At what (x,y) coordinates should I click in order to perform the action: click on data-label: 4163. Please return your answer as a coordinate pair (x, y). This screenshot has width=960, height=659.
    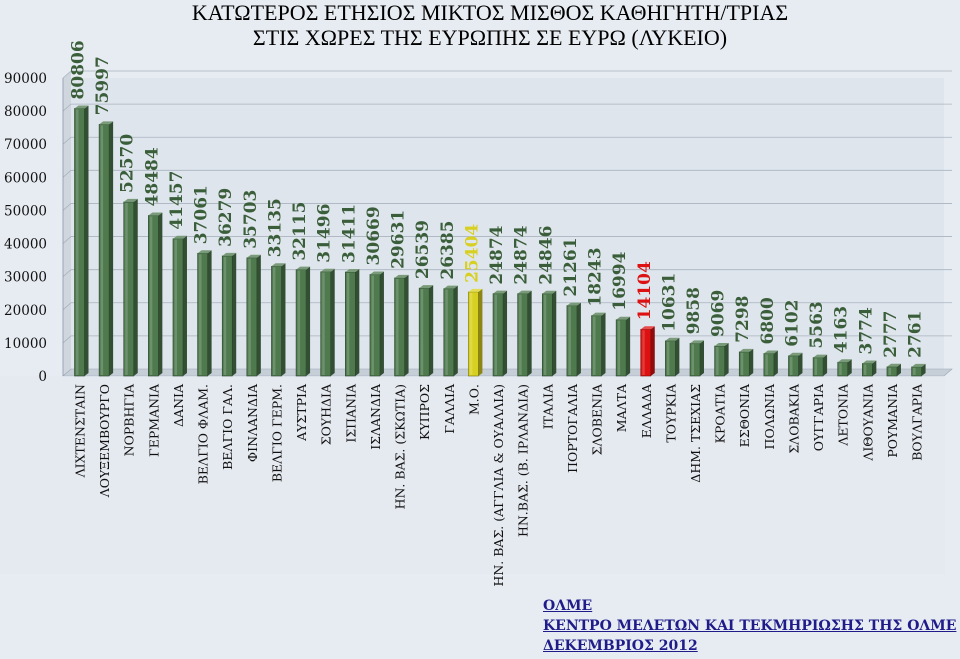
    Looking at the image, I should click on (842, 329).